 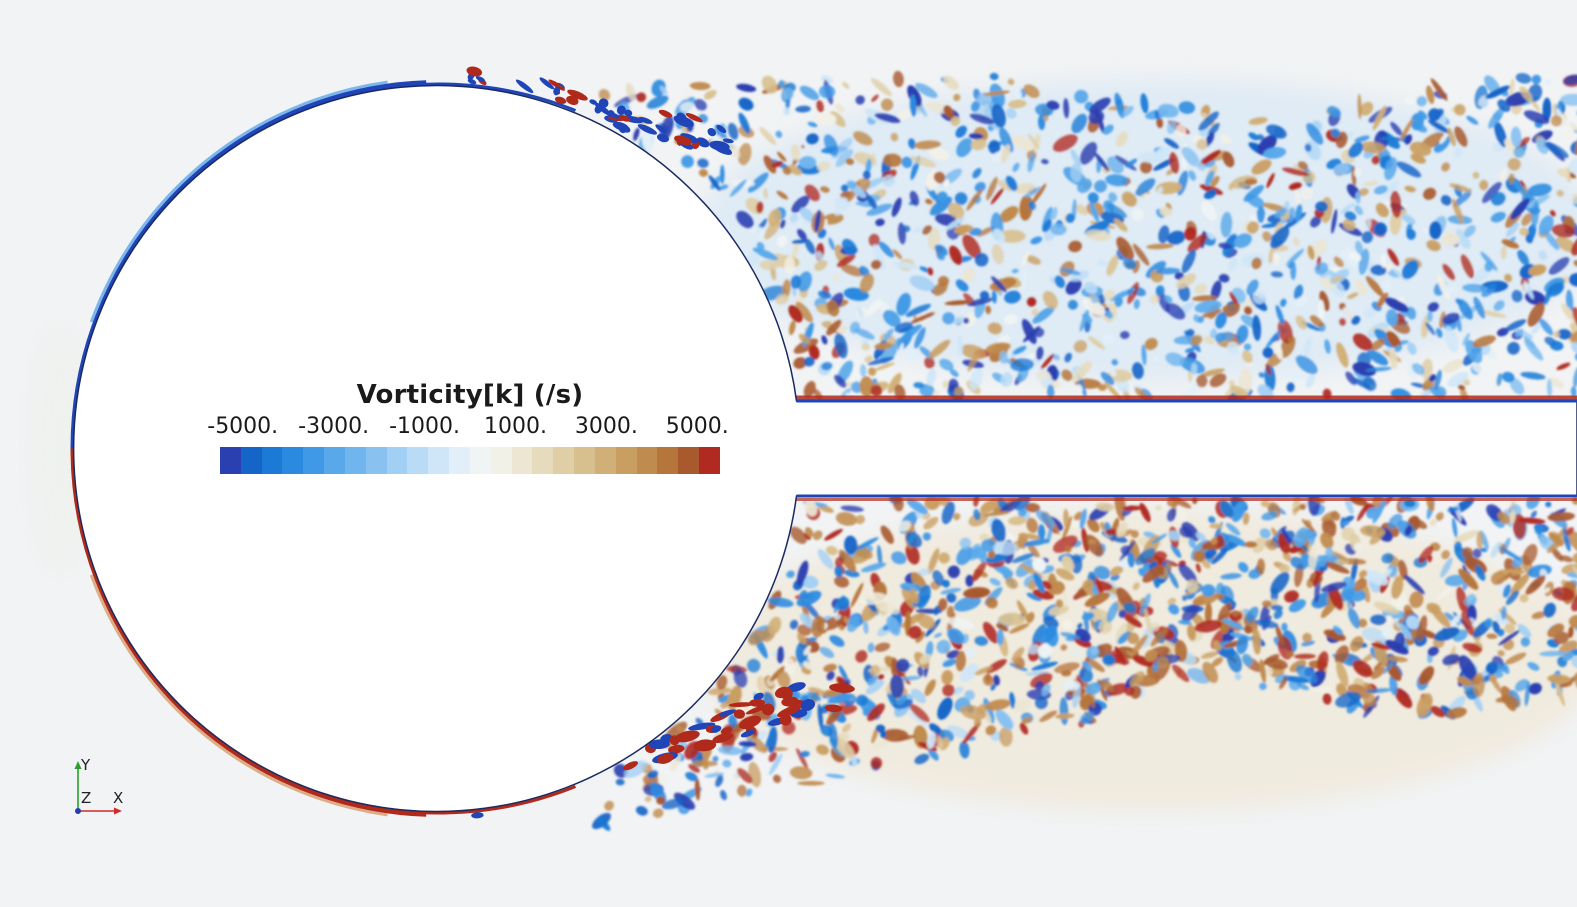 What do you see at coordinates (243, 426) in the screenshot?
I see `legend-tick-label: -5000.` at bounding box center [243, 426].